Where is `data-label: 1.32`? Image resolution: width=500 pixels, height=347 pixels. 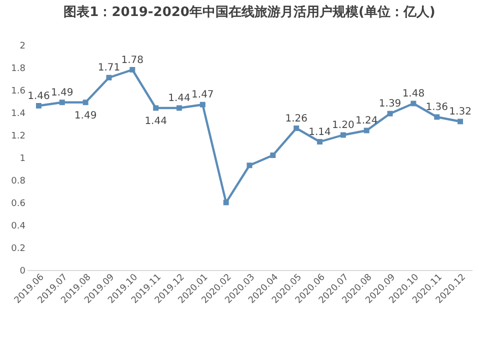
data-label: 1.32 is located at coordinates (460, 112).